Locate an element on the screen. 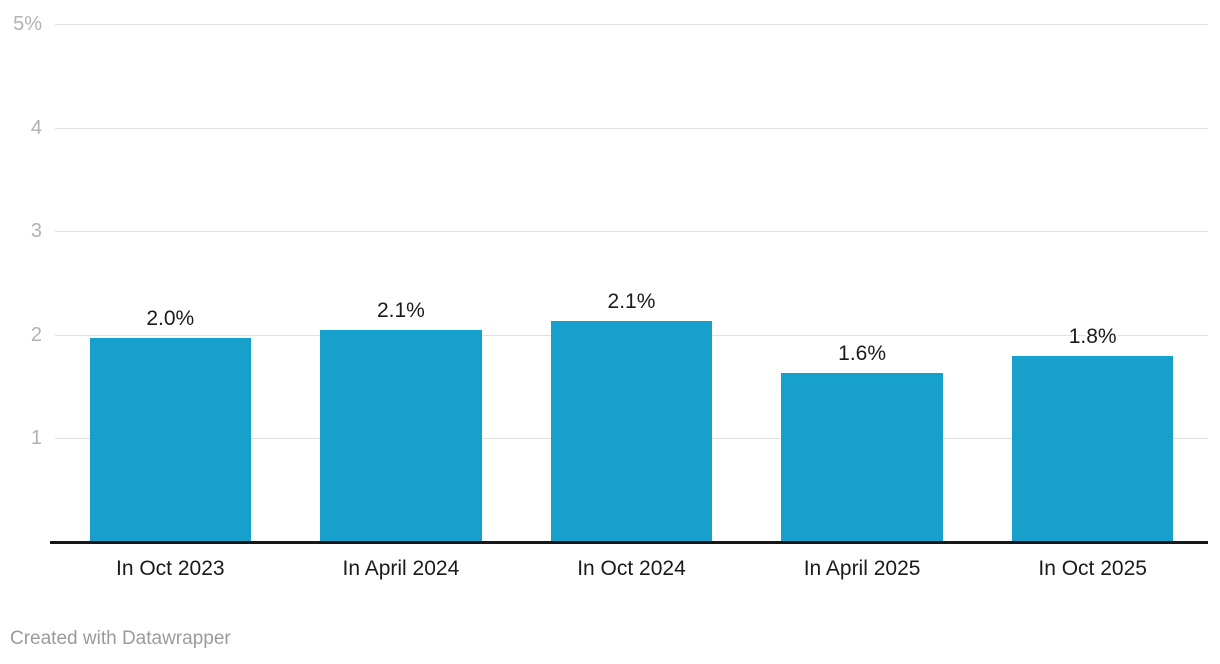 The width and height of the screenshot is (1220, 664). y-axis-tick-labels: 5% 4 3 2 1 is located at coordinates (21, 278).